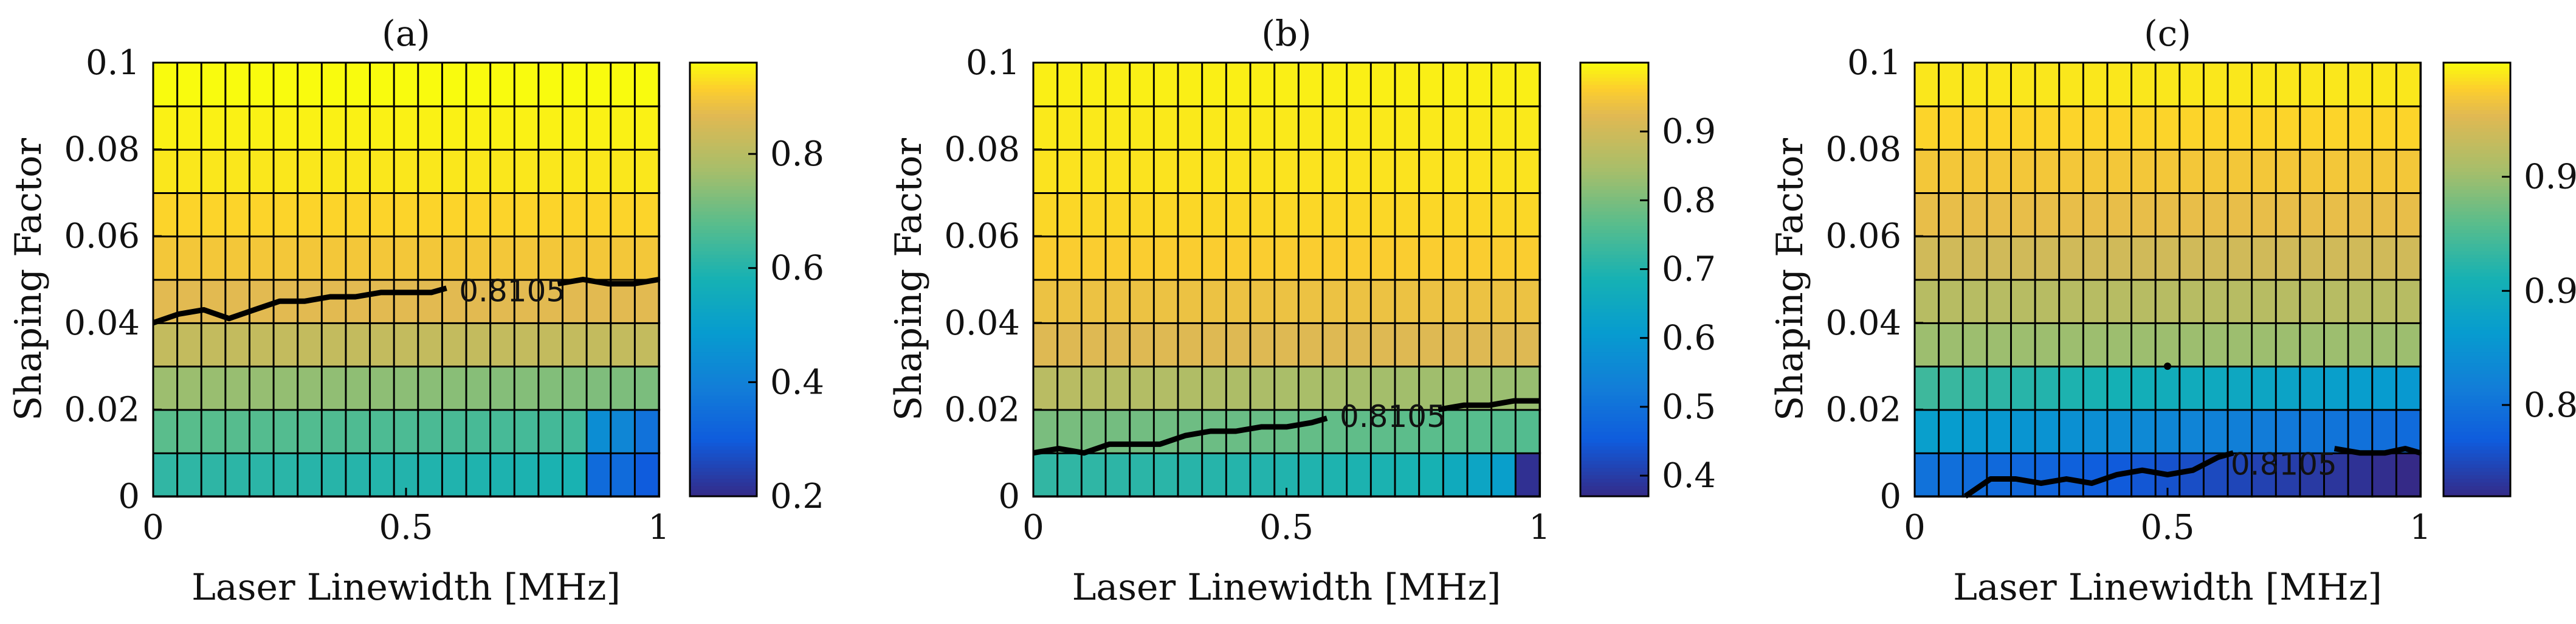 The image size is (2576, 624). What do you see at coordinates (2550, 177) in the screenshot?
I see `colorbar-tick-label: 0.95` at bounding box center [2550, 177].